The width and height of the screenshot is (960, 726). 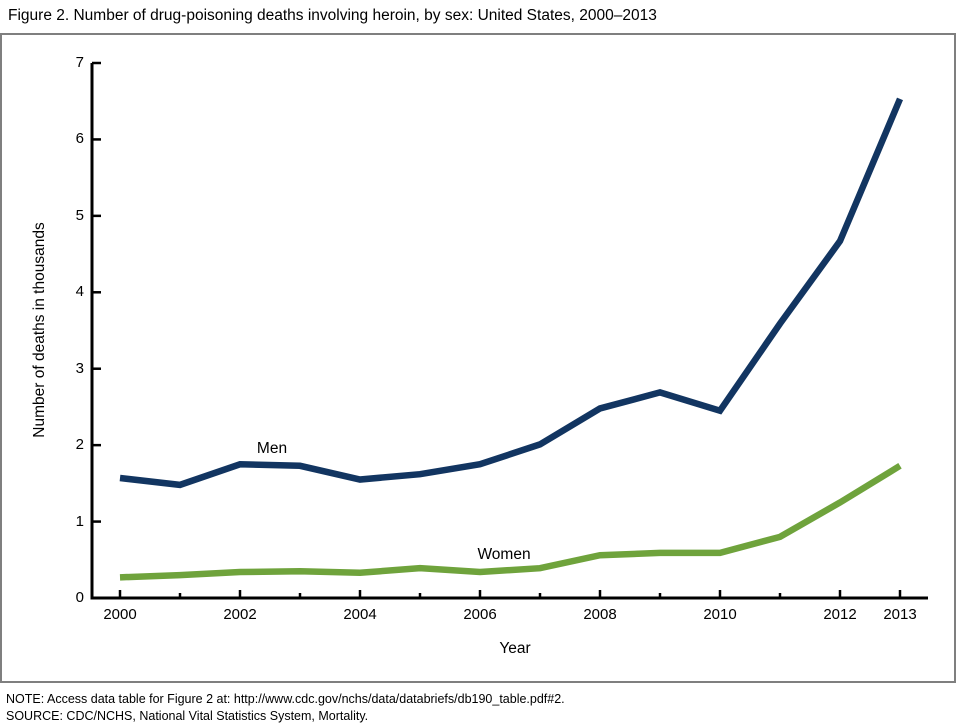 I want to click on x-axis-title: Year, so click(x=515, y=648).